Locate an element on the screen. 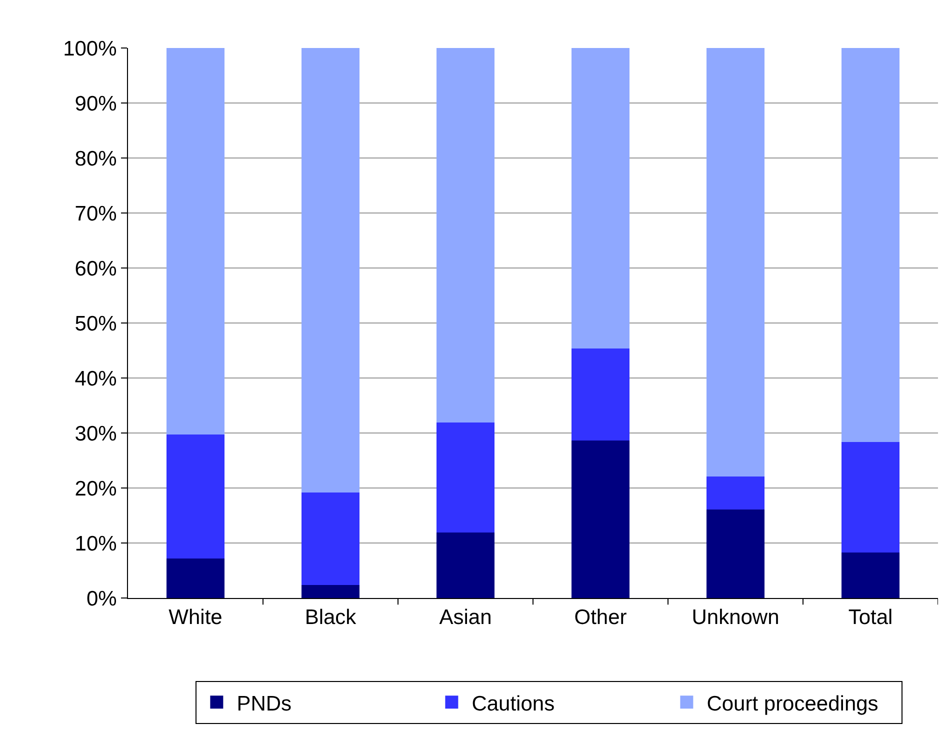 The height and width of the screenshot is (734, 948). x-tick-label: Black is located at coordinates (330, 618).